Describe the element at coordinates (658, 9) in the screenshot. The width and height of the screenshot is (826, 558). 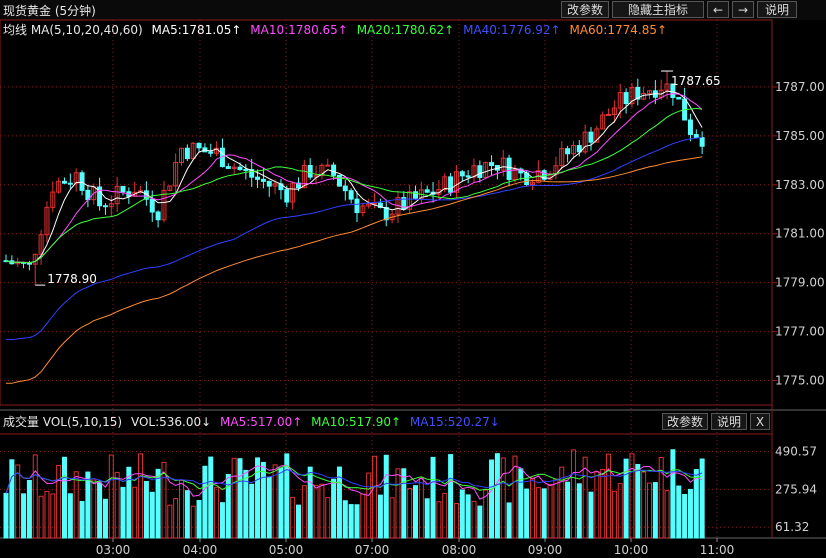
I see `hide-main-indicator-button: 隐藏主指标` at that location.